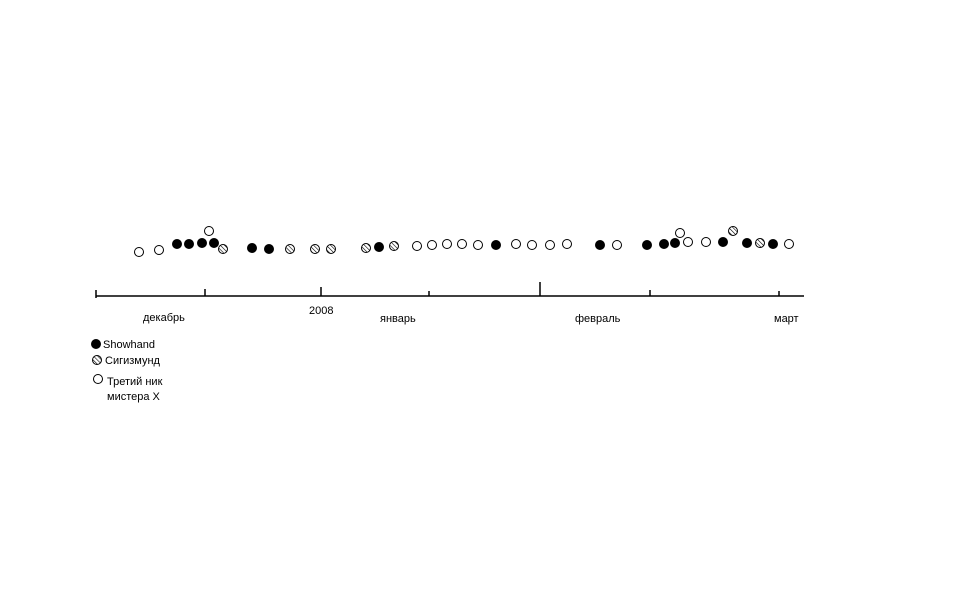 The image size is (959, 610). Describe the element at coordinates (134, 397) in the screenshot. I see `legend-label-third-line2: мистера Х` at that location.